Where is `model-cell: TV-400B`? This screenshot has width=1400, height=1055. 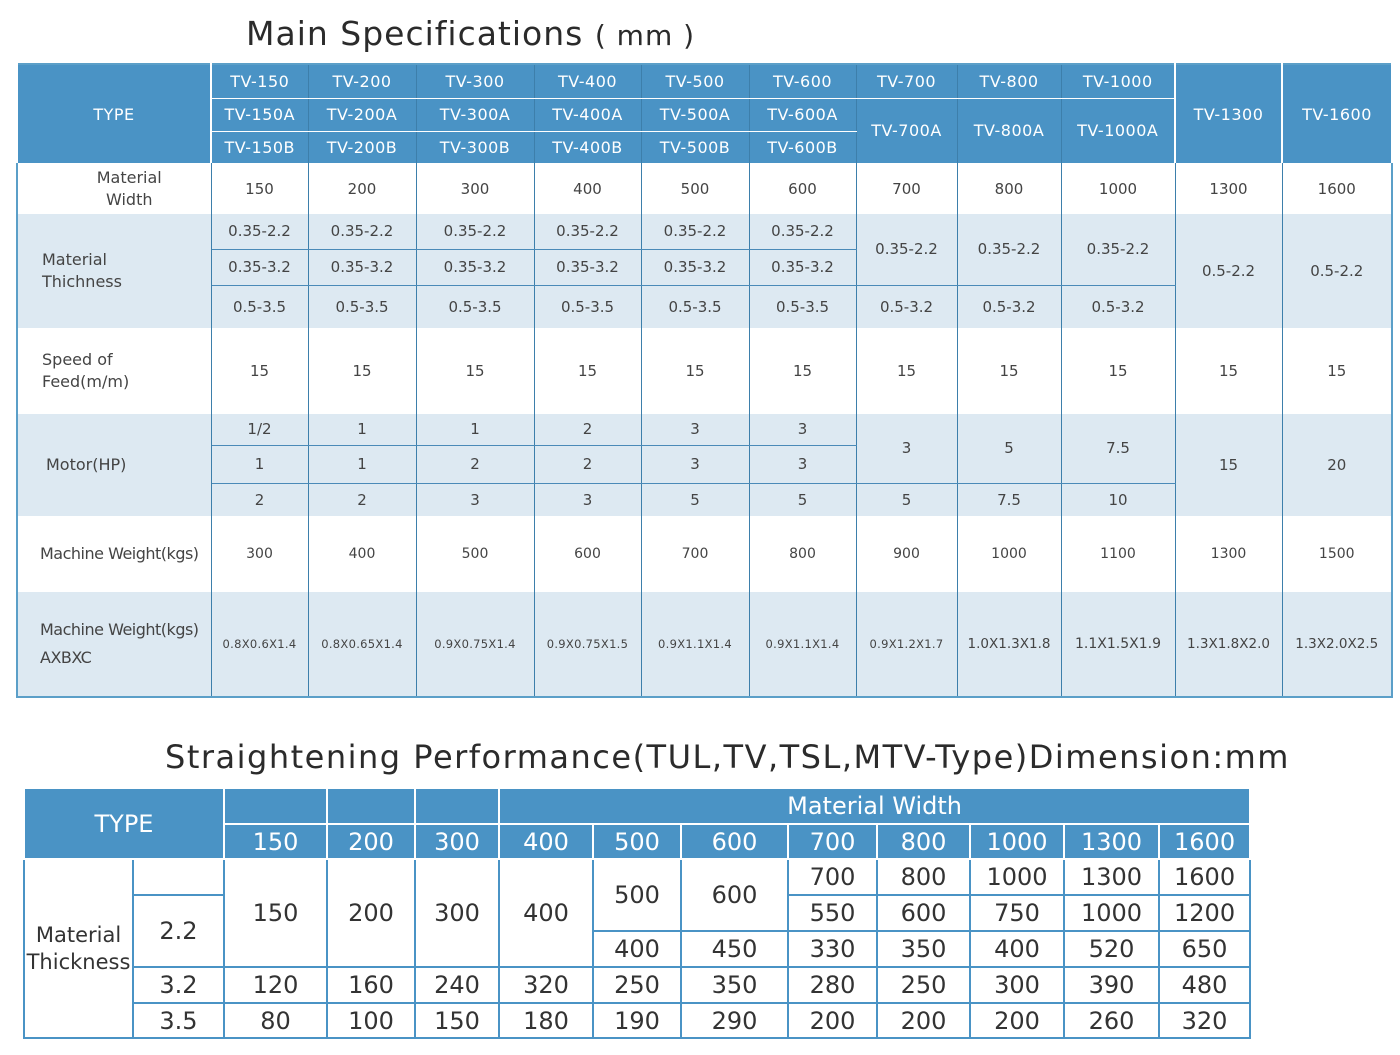 model-cell: TV-400B is located at coordinates (587, 147).